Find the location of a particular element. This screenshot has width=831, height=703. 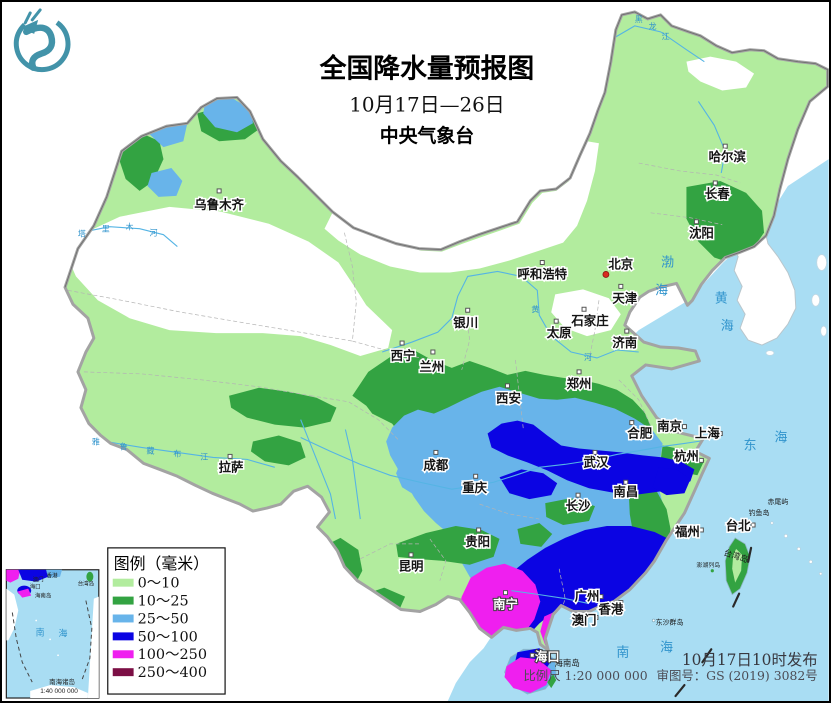

city-label: 南昌 is located at coordinates (625, 491).